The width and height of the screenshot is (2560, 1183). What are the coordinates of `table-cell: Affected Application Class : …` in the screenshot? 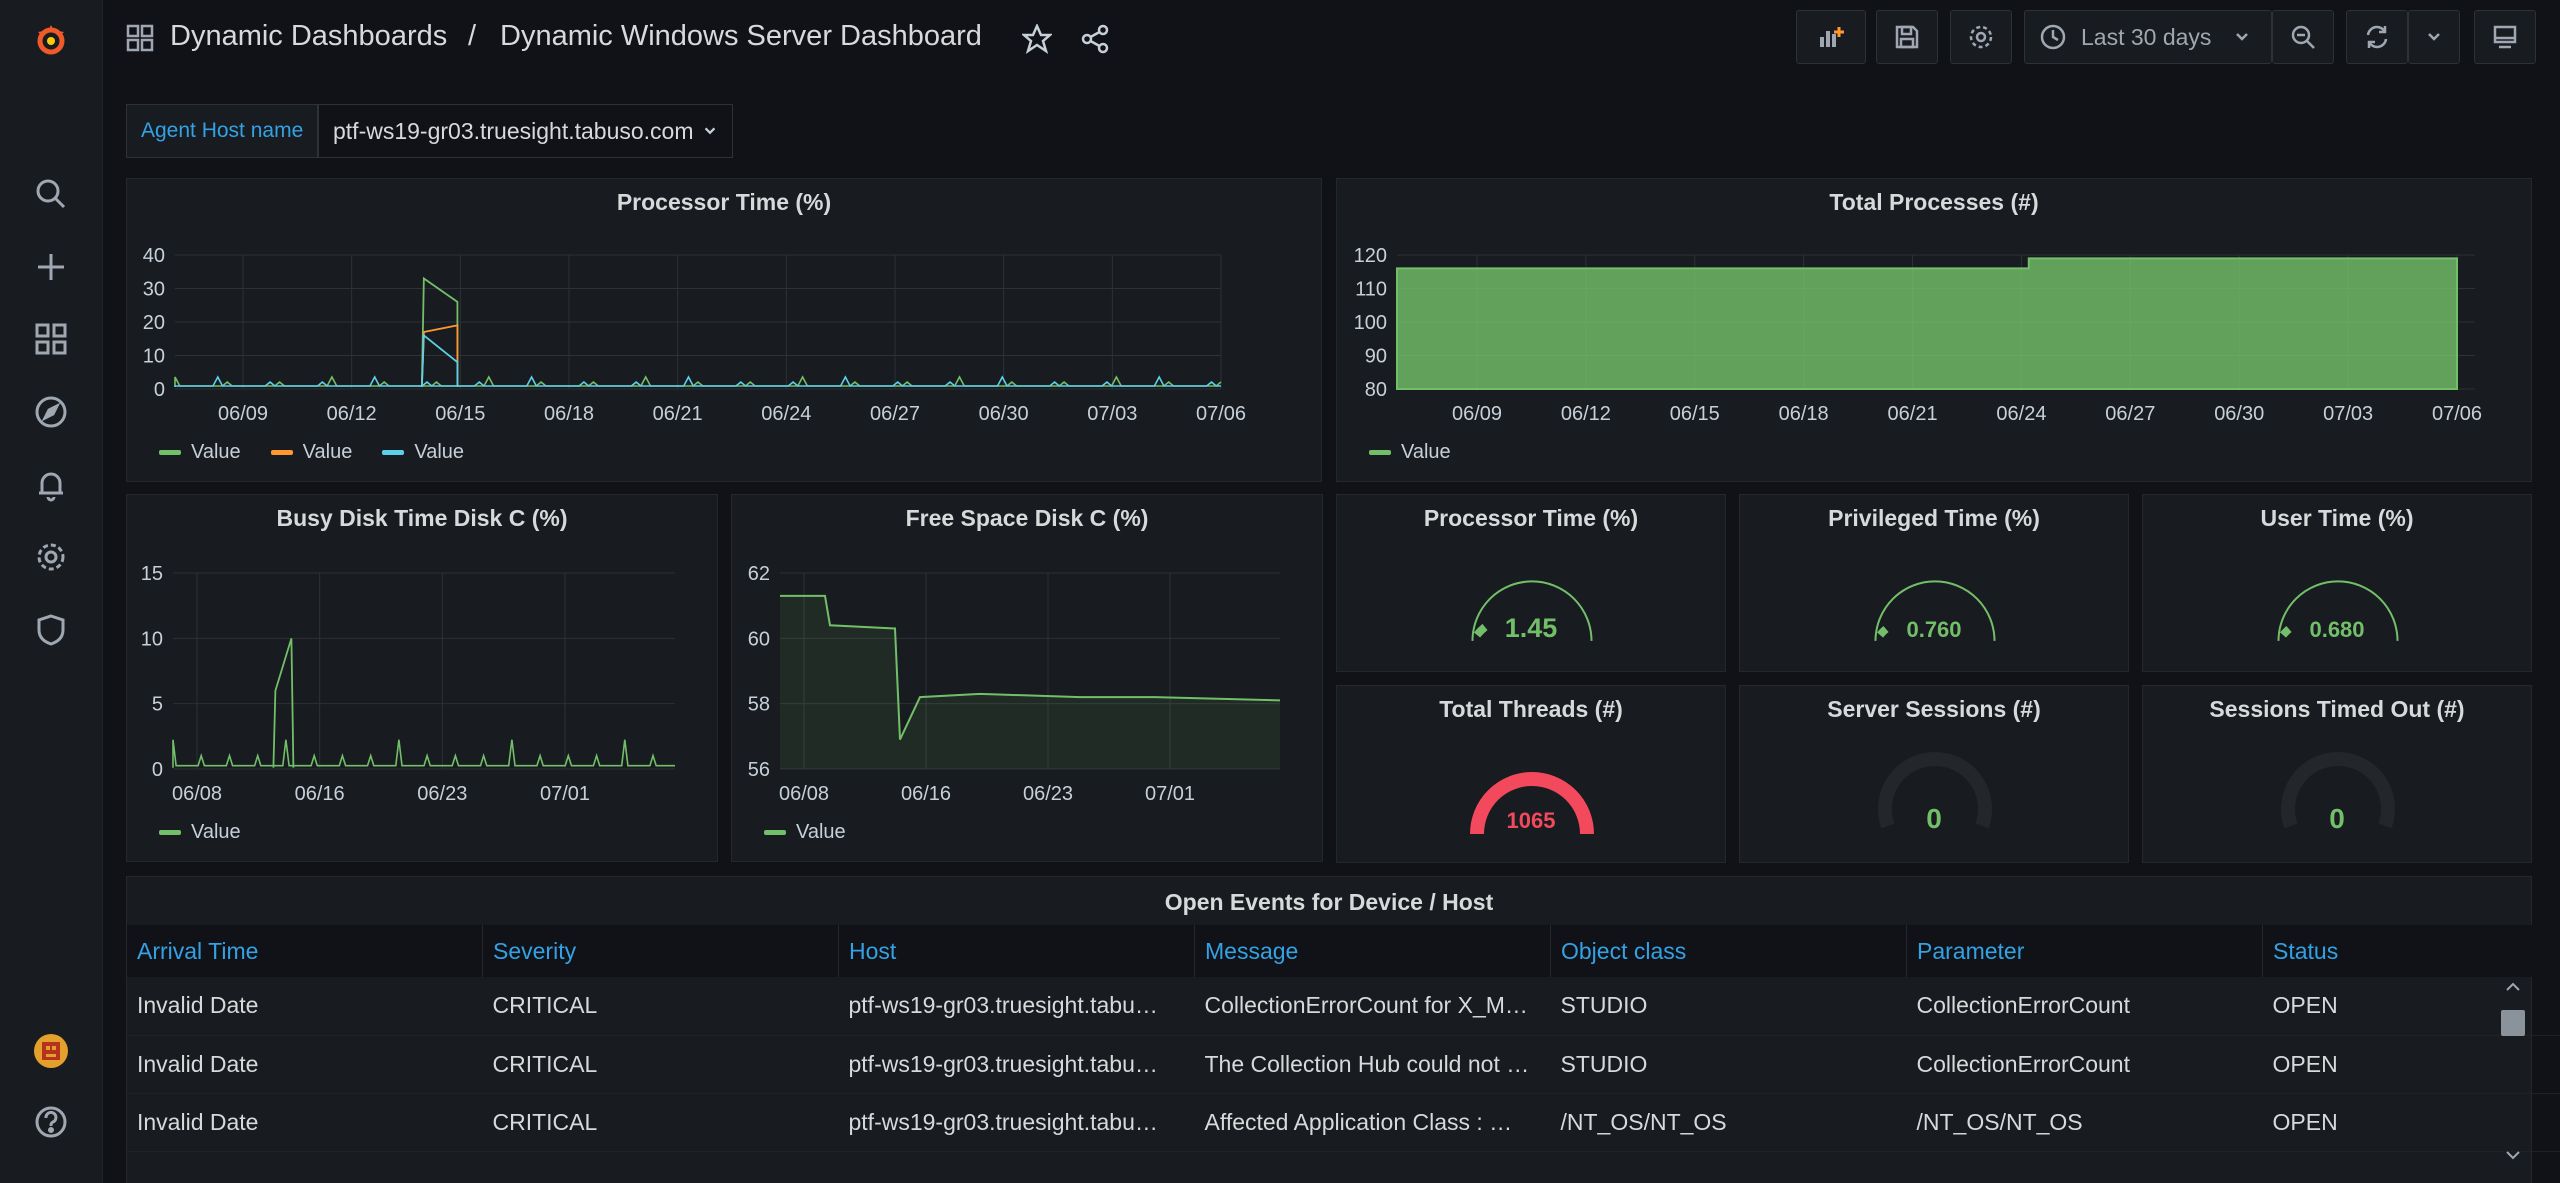 It's located at (1358, 1121).